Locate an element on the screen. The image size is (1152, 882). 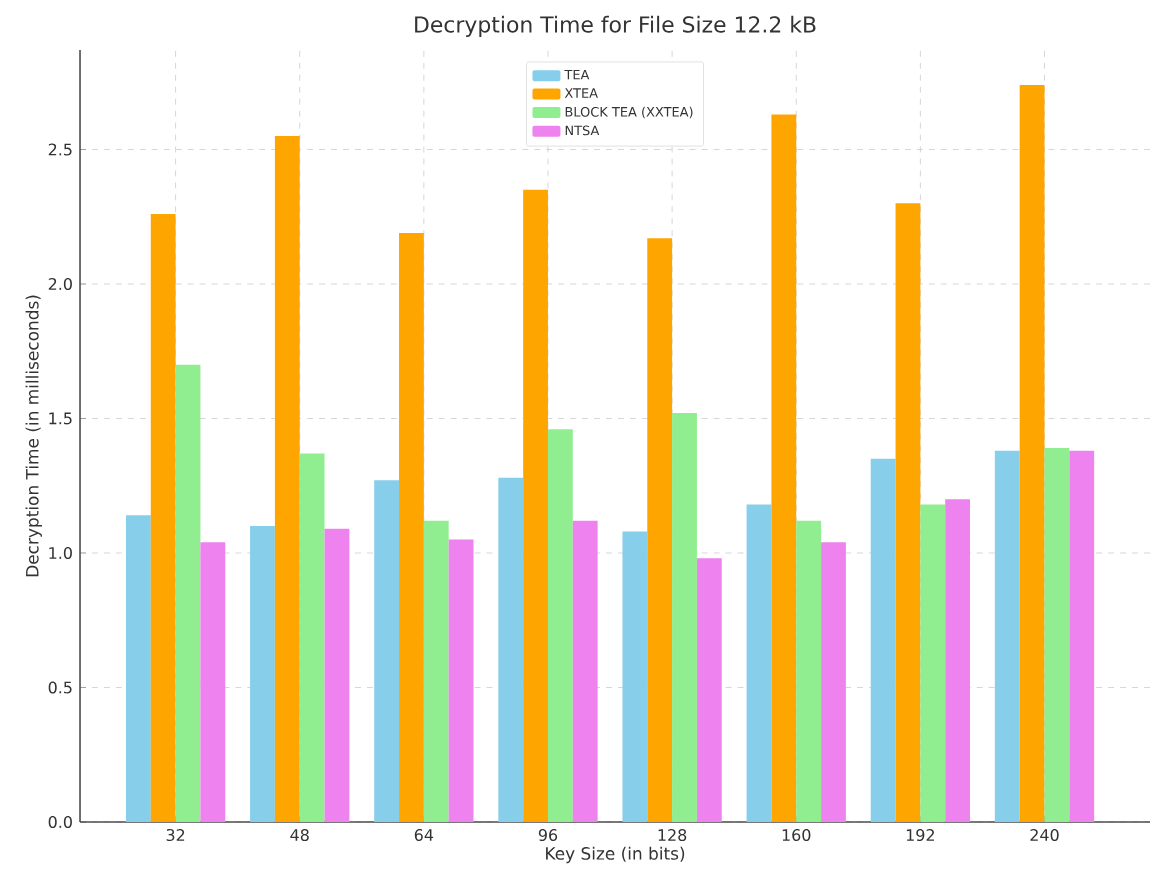
x-axis-title: Key Size (in bits) is located at coordinates (615, 855).